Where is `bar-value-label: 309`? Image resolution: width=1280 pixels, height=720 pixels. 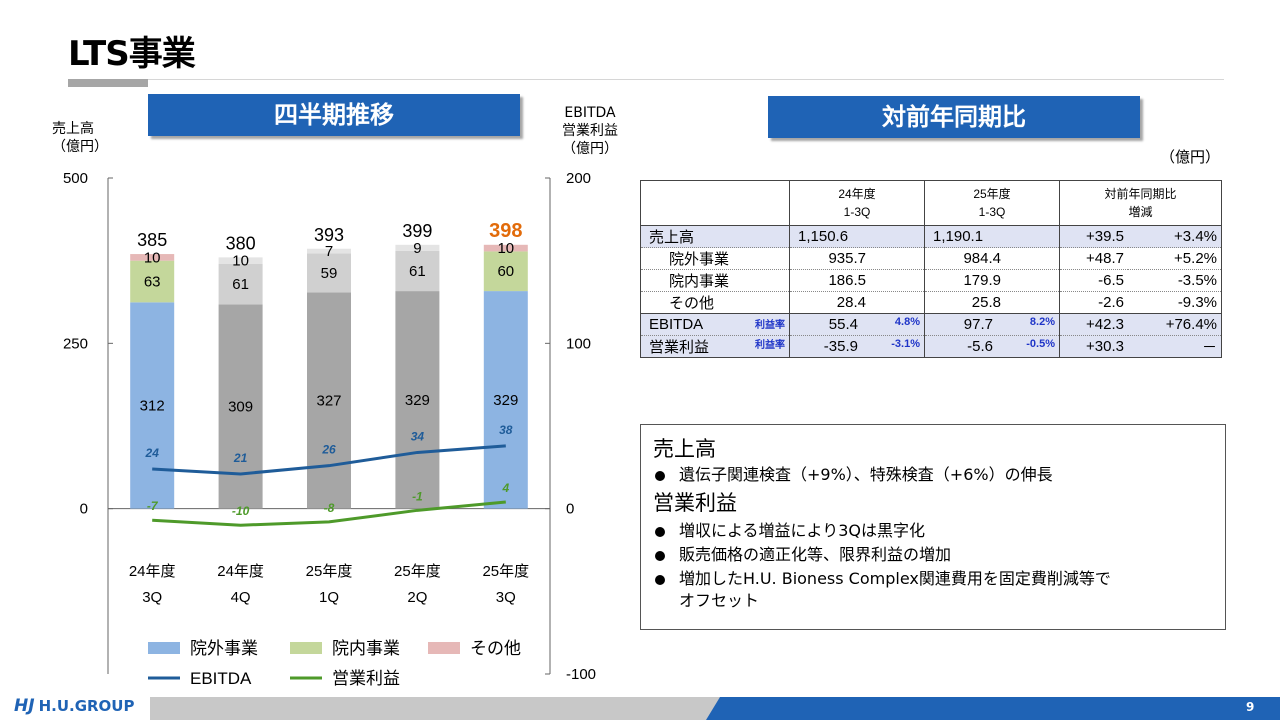
bar-value-label: 309 is located at coordinates (240, 406).